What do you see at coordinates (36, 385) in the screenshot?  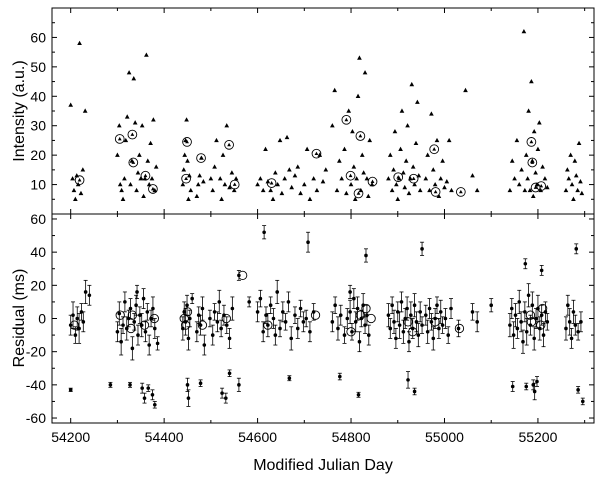 I see `bottom-y-axis-tick-label: -40` at bounding box center [36, 385].